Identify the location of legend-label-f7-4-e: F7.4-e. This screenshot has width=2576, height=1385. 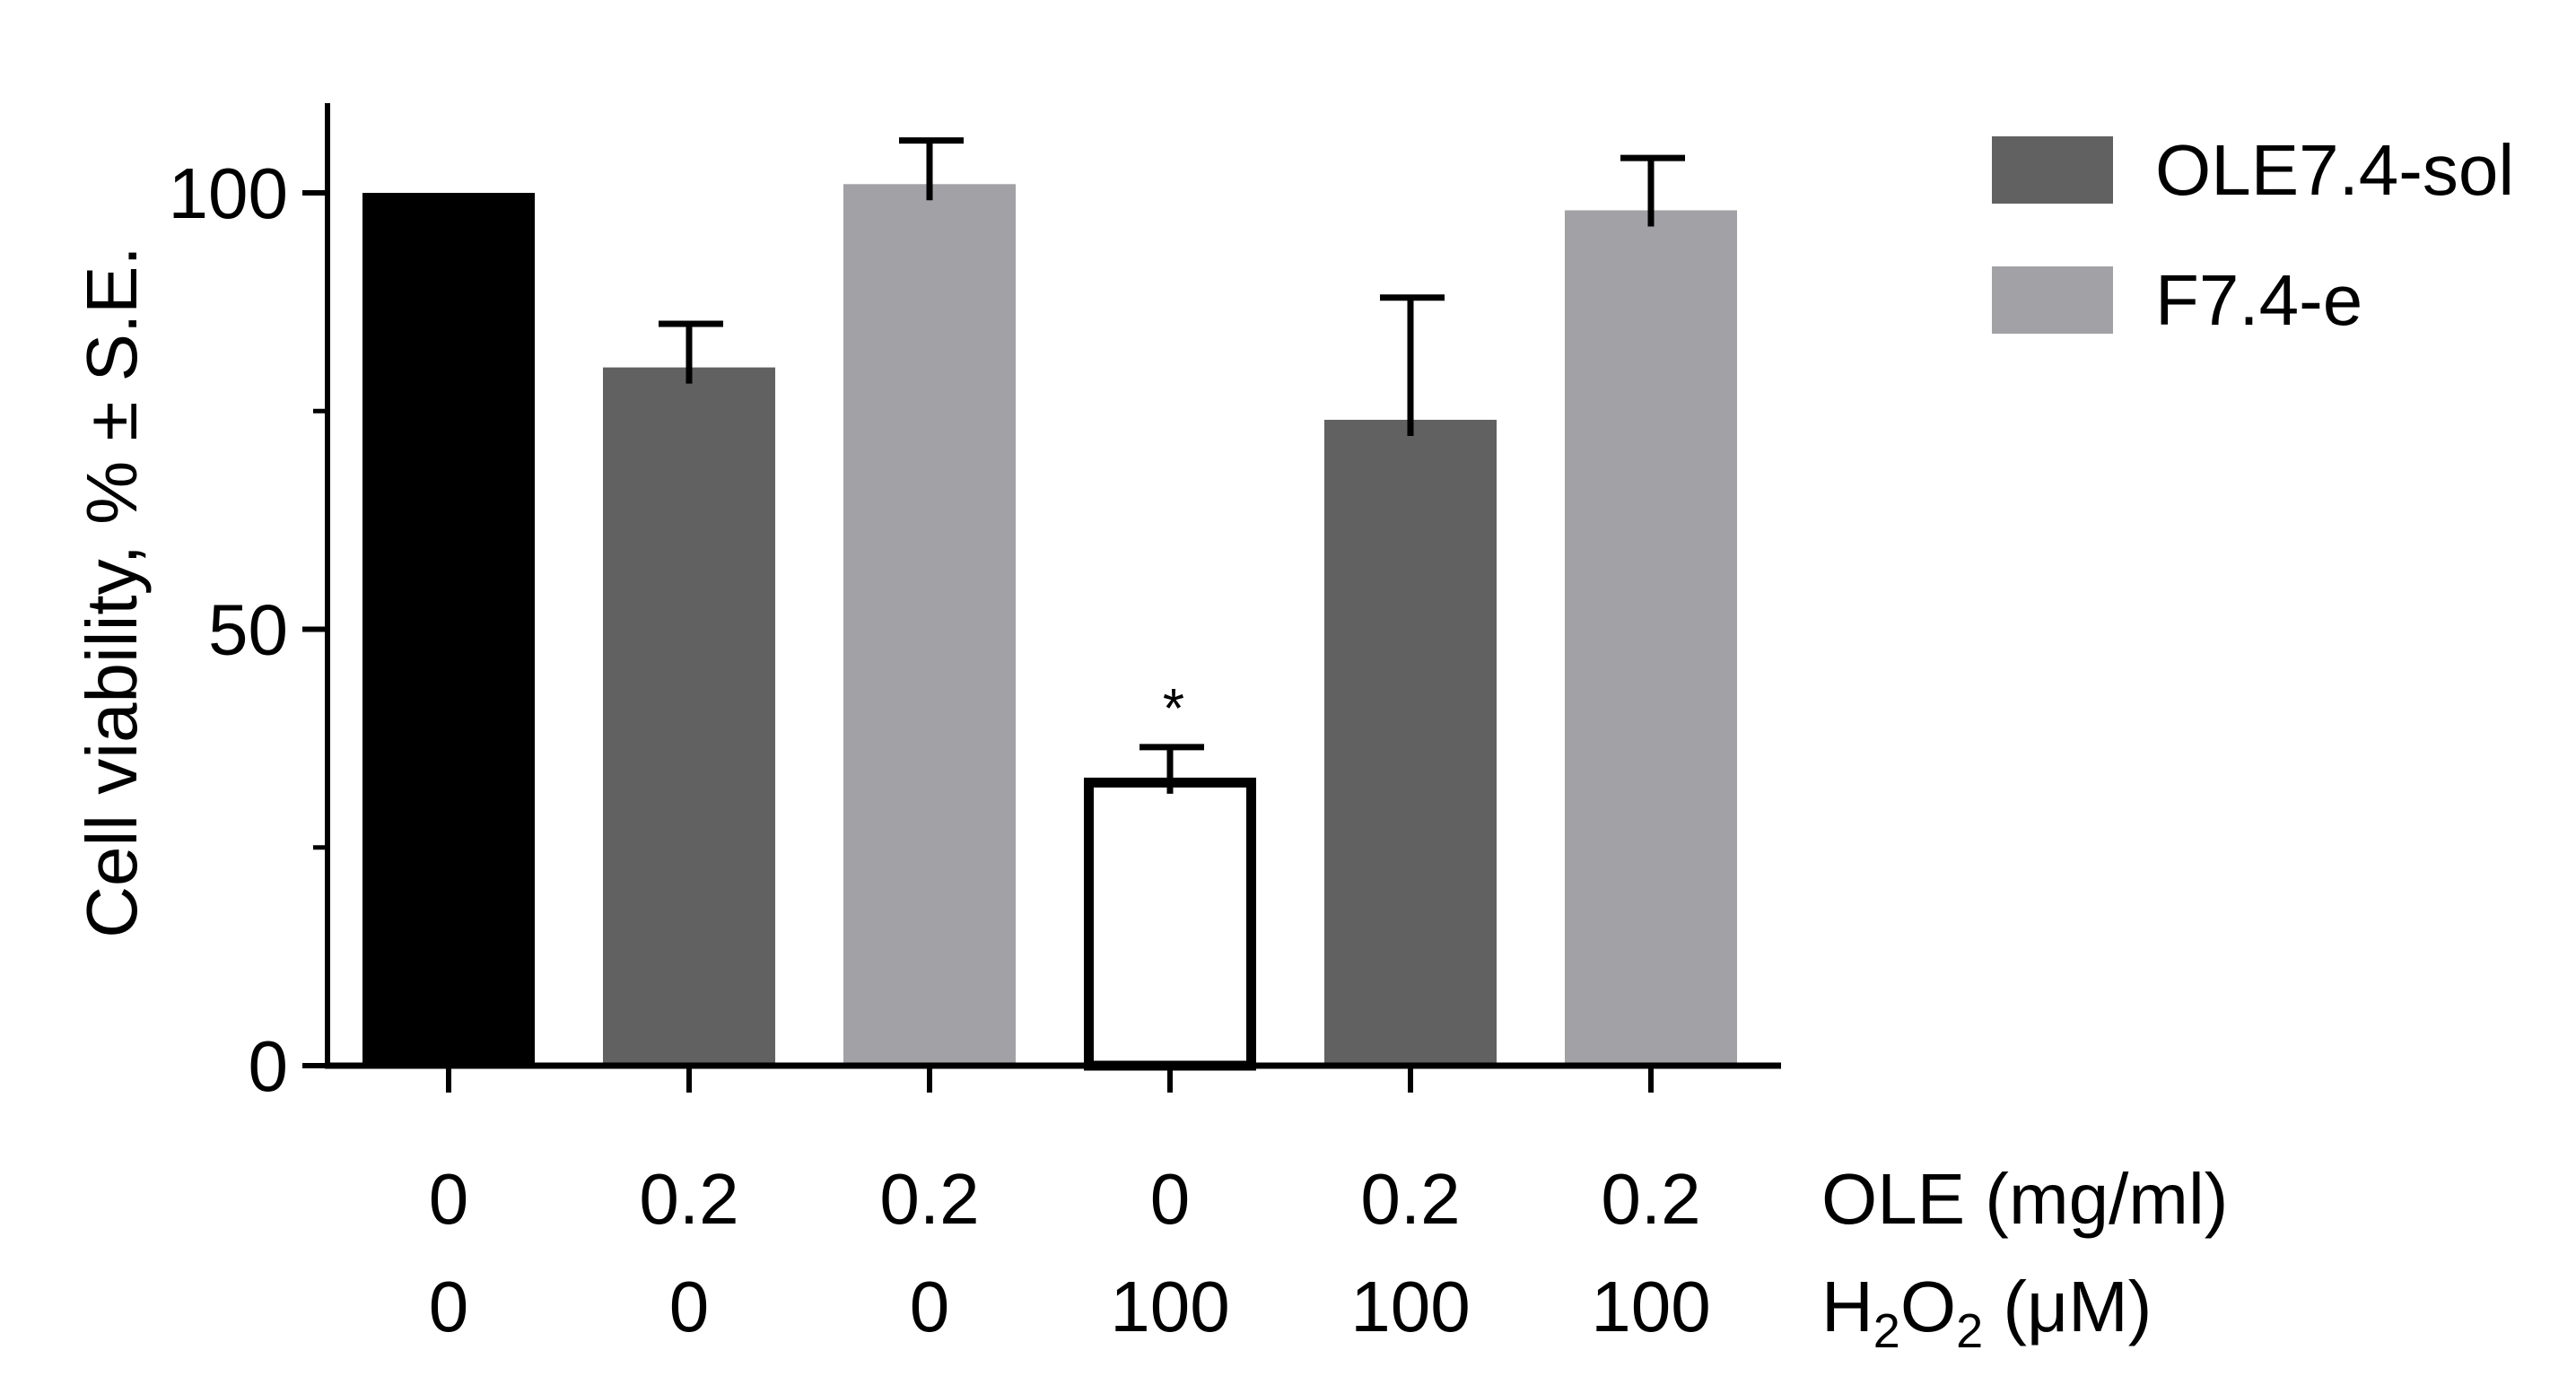
(2258, 300).